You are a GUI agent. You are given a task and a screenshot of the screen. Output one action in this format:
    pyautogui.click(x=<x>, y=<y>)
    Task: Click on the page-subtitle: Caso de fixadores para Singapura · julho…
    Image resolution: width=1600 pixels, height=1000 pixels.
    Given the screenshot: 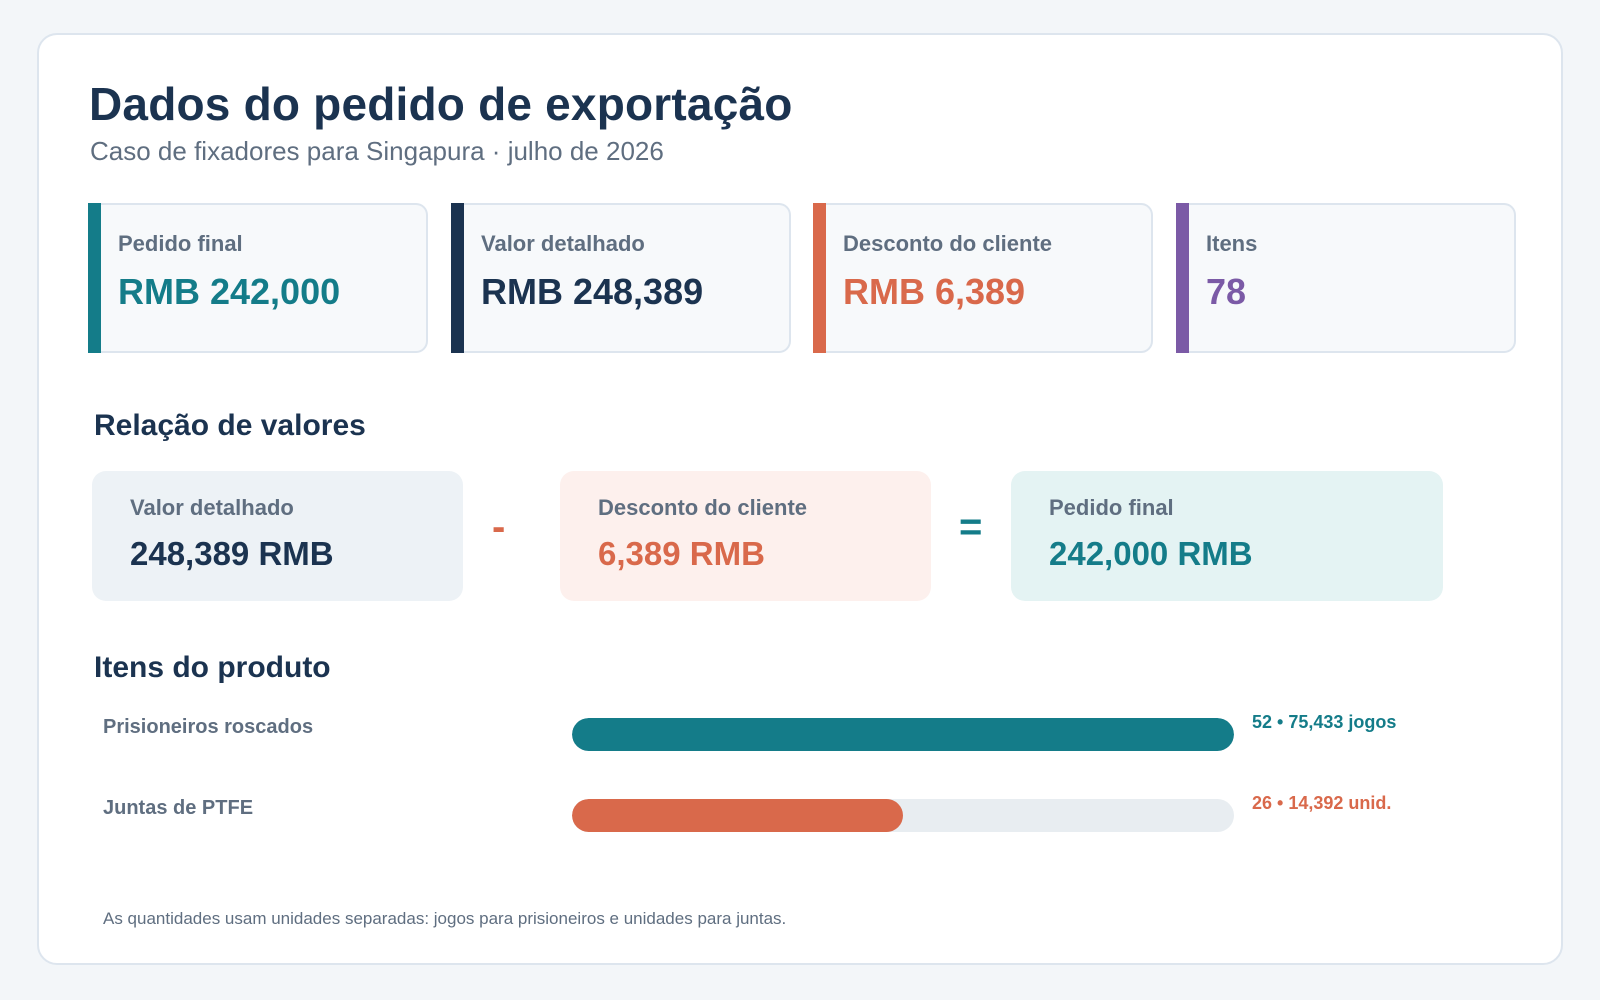 What is the action you would take?
    pyautogui.click(x=377, y=151)
    